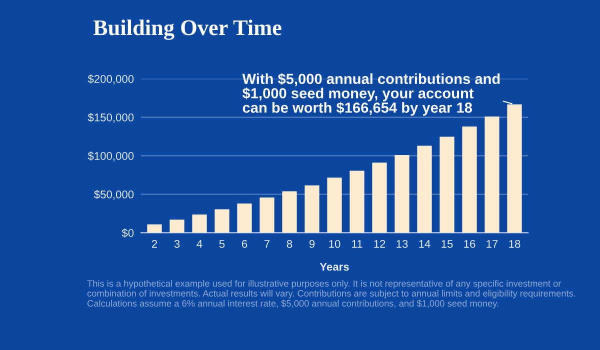 The image size is (600, 350). What do you see at coordinates (447, 244) in the screenshot?
I see `x-tick-label: 15` at bounding box center [447, 244].